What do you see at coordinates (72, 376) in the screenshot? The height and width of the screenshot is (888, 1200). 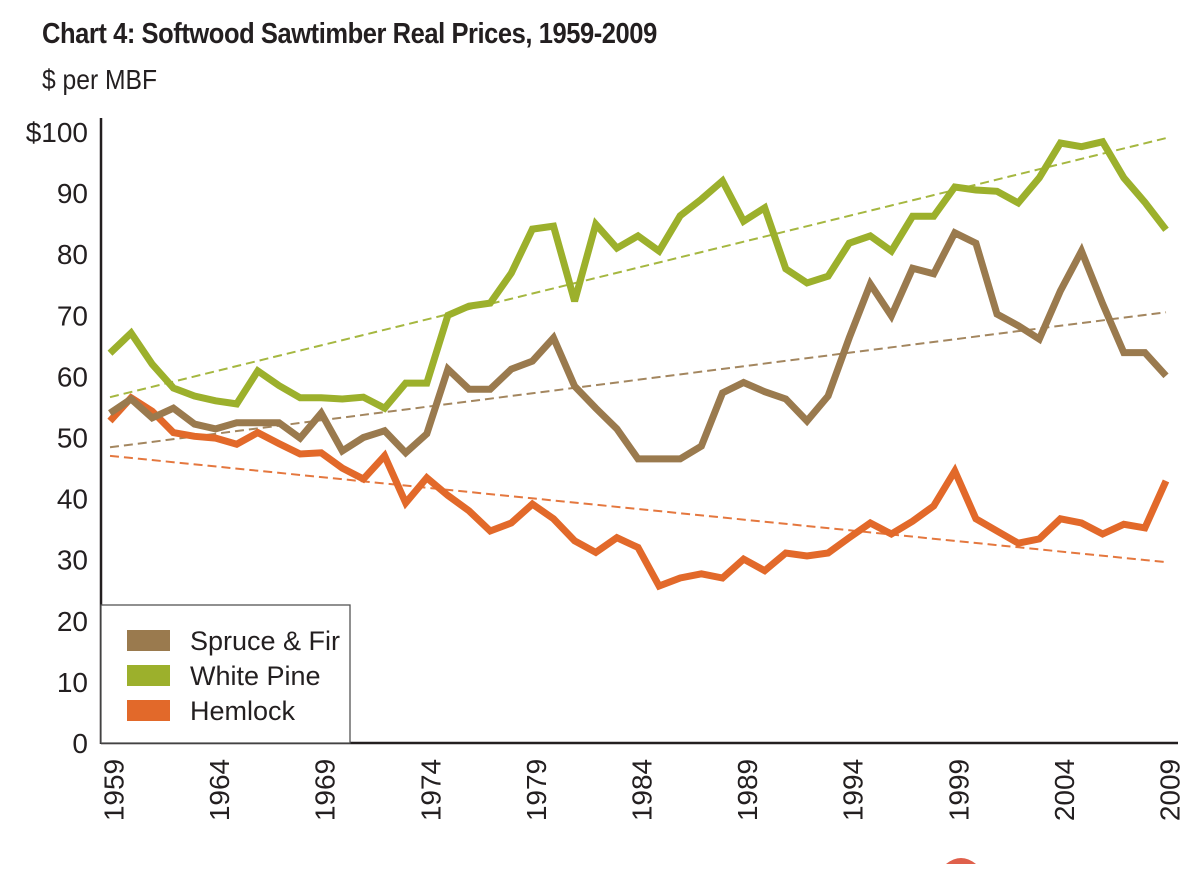 I see `y-tick-label: 60` at bounding box center [72, 376].